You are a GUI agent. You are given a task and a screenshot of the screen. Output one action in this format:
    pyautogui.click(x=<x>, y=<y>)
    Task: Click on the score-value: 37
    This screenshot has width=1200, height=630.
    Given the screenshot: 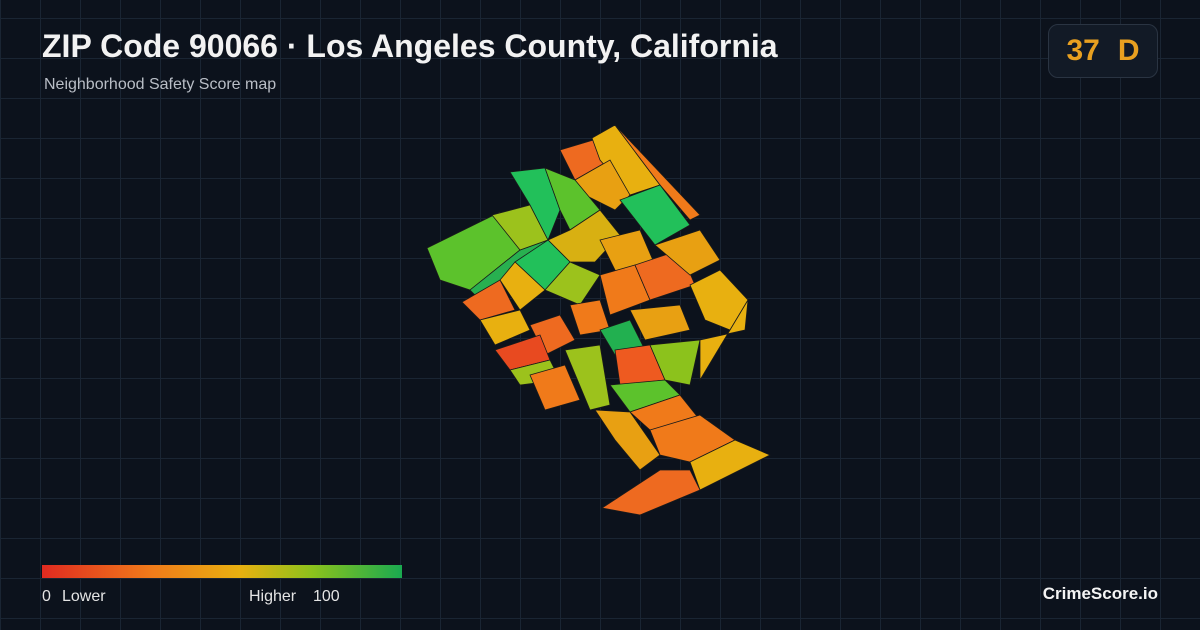 What is the action you would take?
    pyautogui.click(x=1083, y=50)
    